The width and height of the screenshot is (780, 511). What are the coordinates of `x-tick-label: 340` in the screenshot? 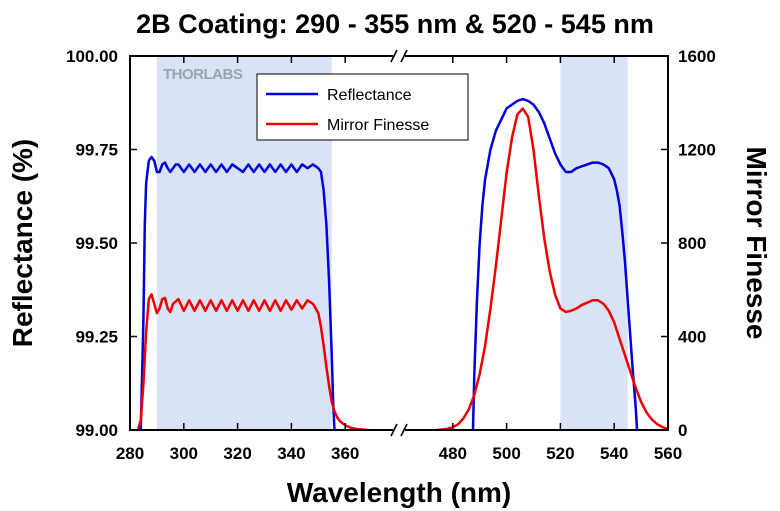 It's located at (291, 453).